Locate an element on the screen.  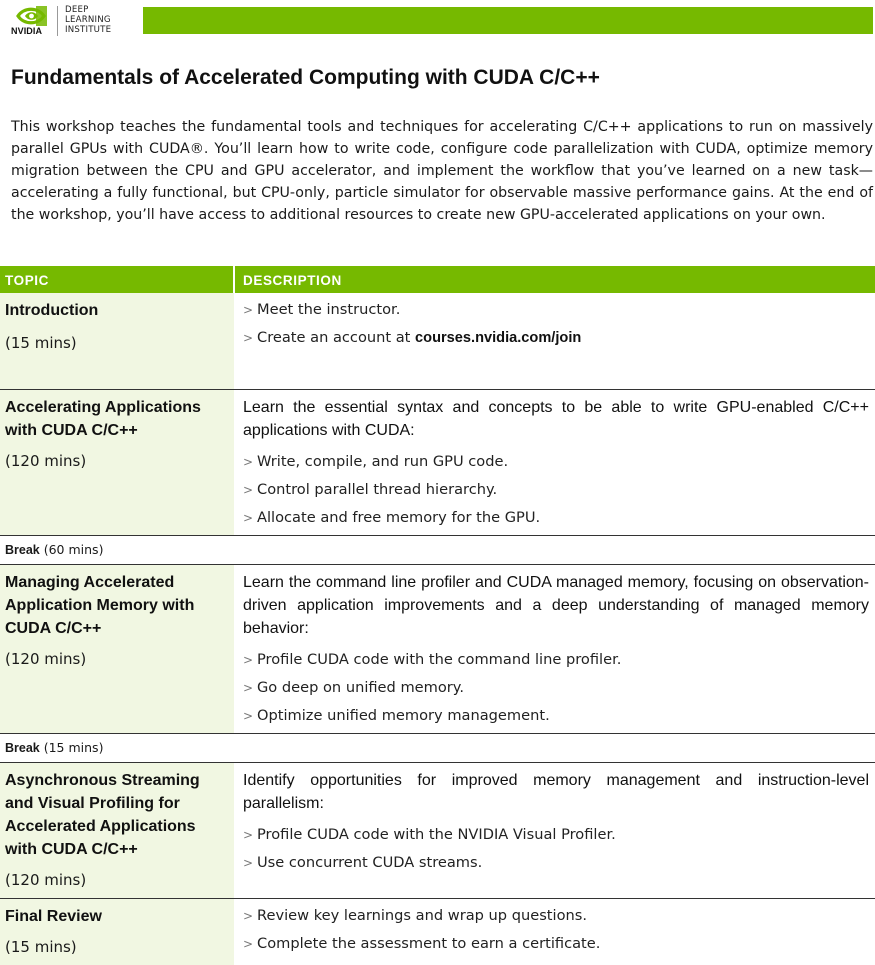
institute-line-1: DEEP is located at coordinates (77, 10).